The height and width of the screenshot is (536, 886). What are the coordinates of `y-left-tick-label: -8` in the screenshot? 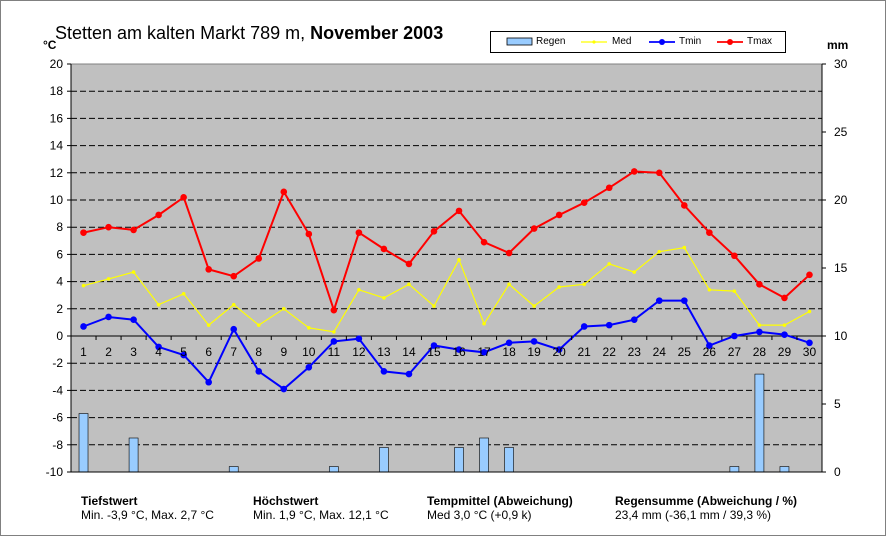 It's located at (57, 445).